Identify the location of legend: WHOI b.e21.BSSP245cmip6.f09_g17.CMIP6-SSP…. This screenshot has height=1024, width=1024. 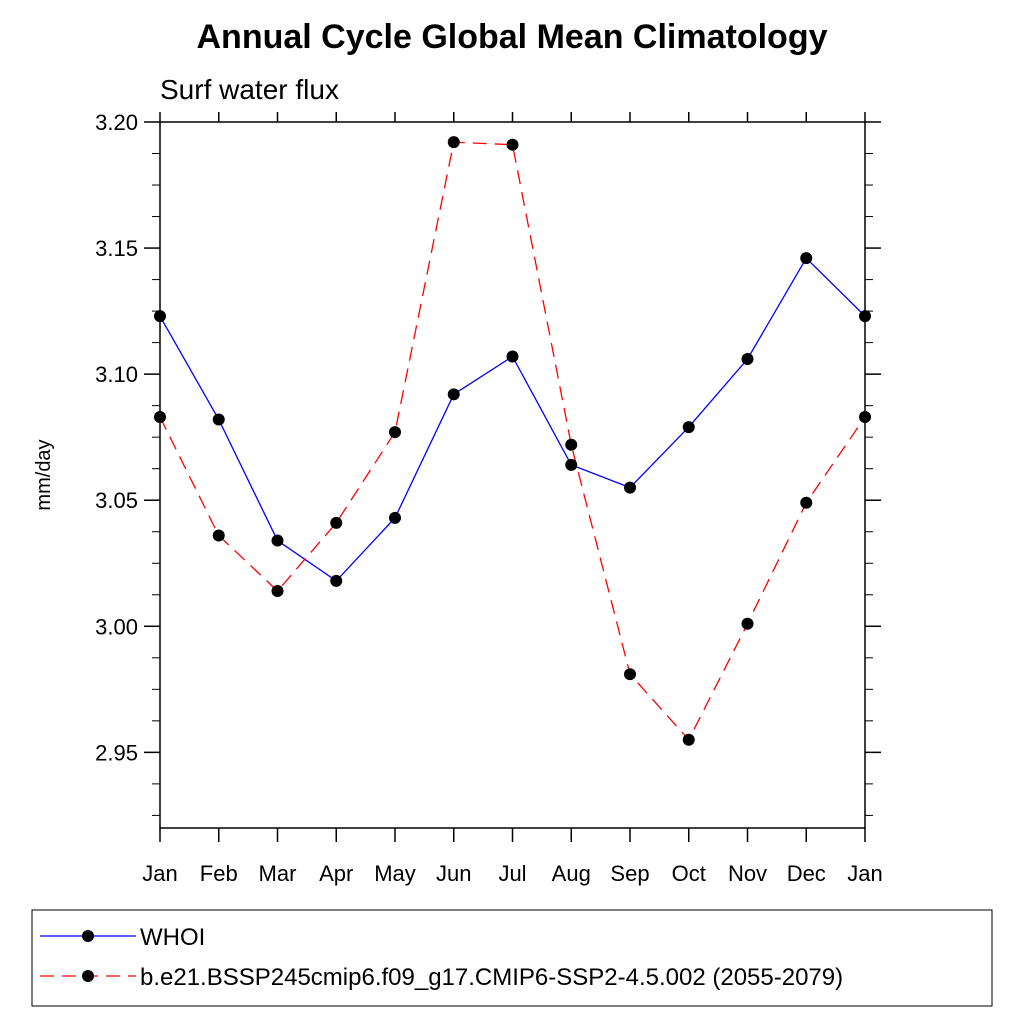
(441, 957).